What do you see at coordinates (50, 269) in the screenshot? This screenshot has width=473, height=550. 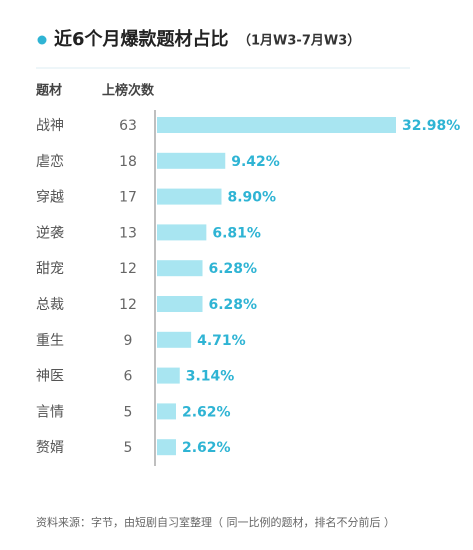 I see `category-label: 甜宠` at bounding box center [50, 269].